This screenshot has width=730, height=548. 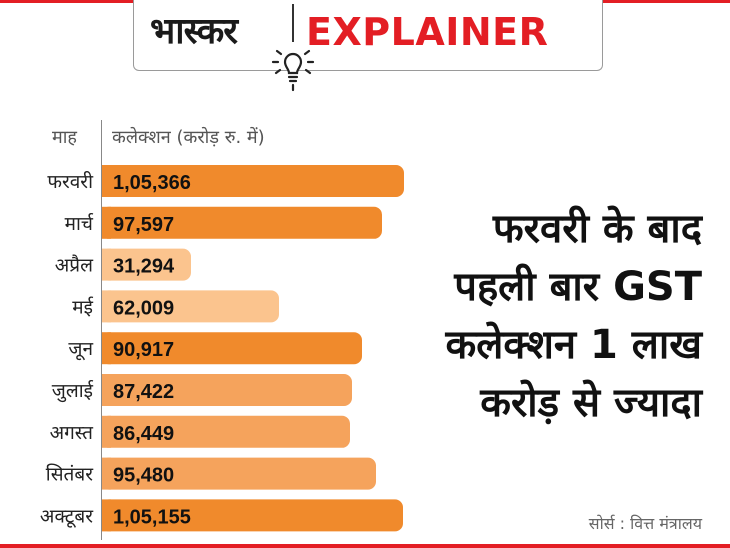 What do you see at coordinates (293, 23) in the screenshot?
I see `logo-divider` at bounding box center [293, 23].